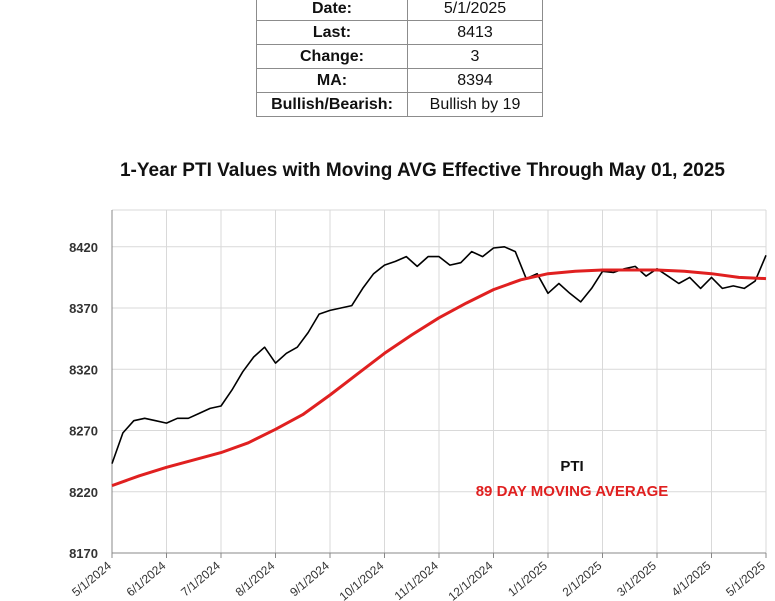  I want to click on y-tick-label: 8220, so click(83, 492).